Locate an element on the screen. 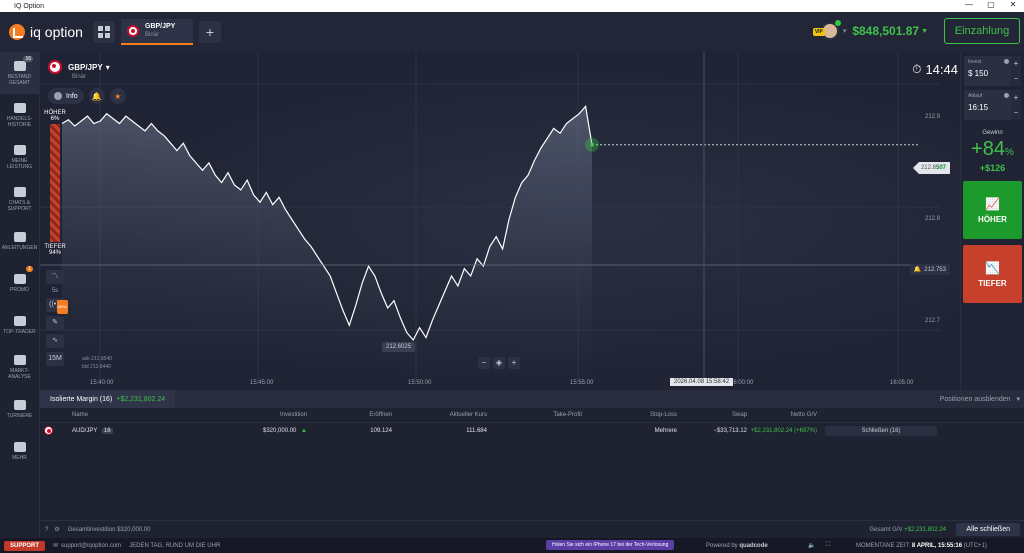 The image size is (1024, 553). expiry-value: 16:15 is located at coordinates (978, 107).